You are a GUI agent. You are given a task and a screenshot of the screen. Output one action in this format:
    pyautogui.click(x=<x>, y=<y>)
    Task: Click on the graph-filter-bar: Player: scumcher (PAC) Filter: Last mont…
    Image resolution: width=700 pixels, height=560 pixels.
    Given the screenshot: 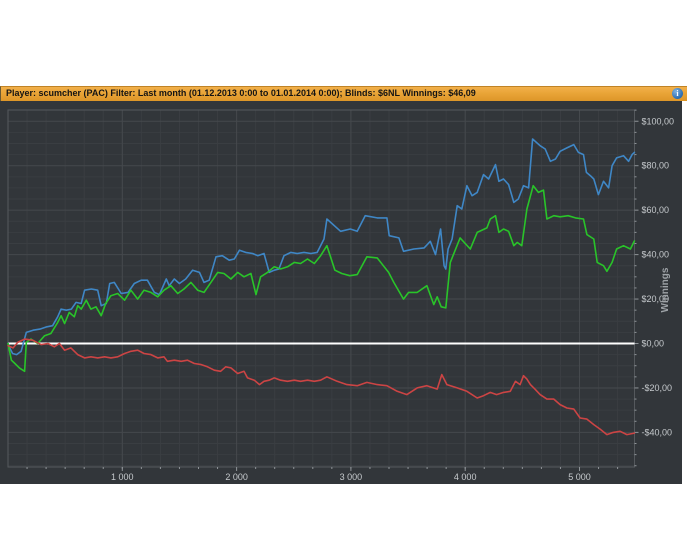 What is the action you would take?
    pyautogui.click(x=343, y=93)
    